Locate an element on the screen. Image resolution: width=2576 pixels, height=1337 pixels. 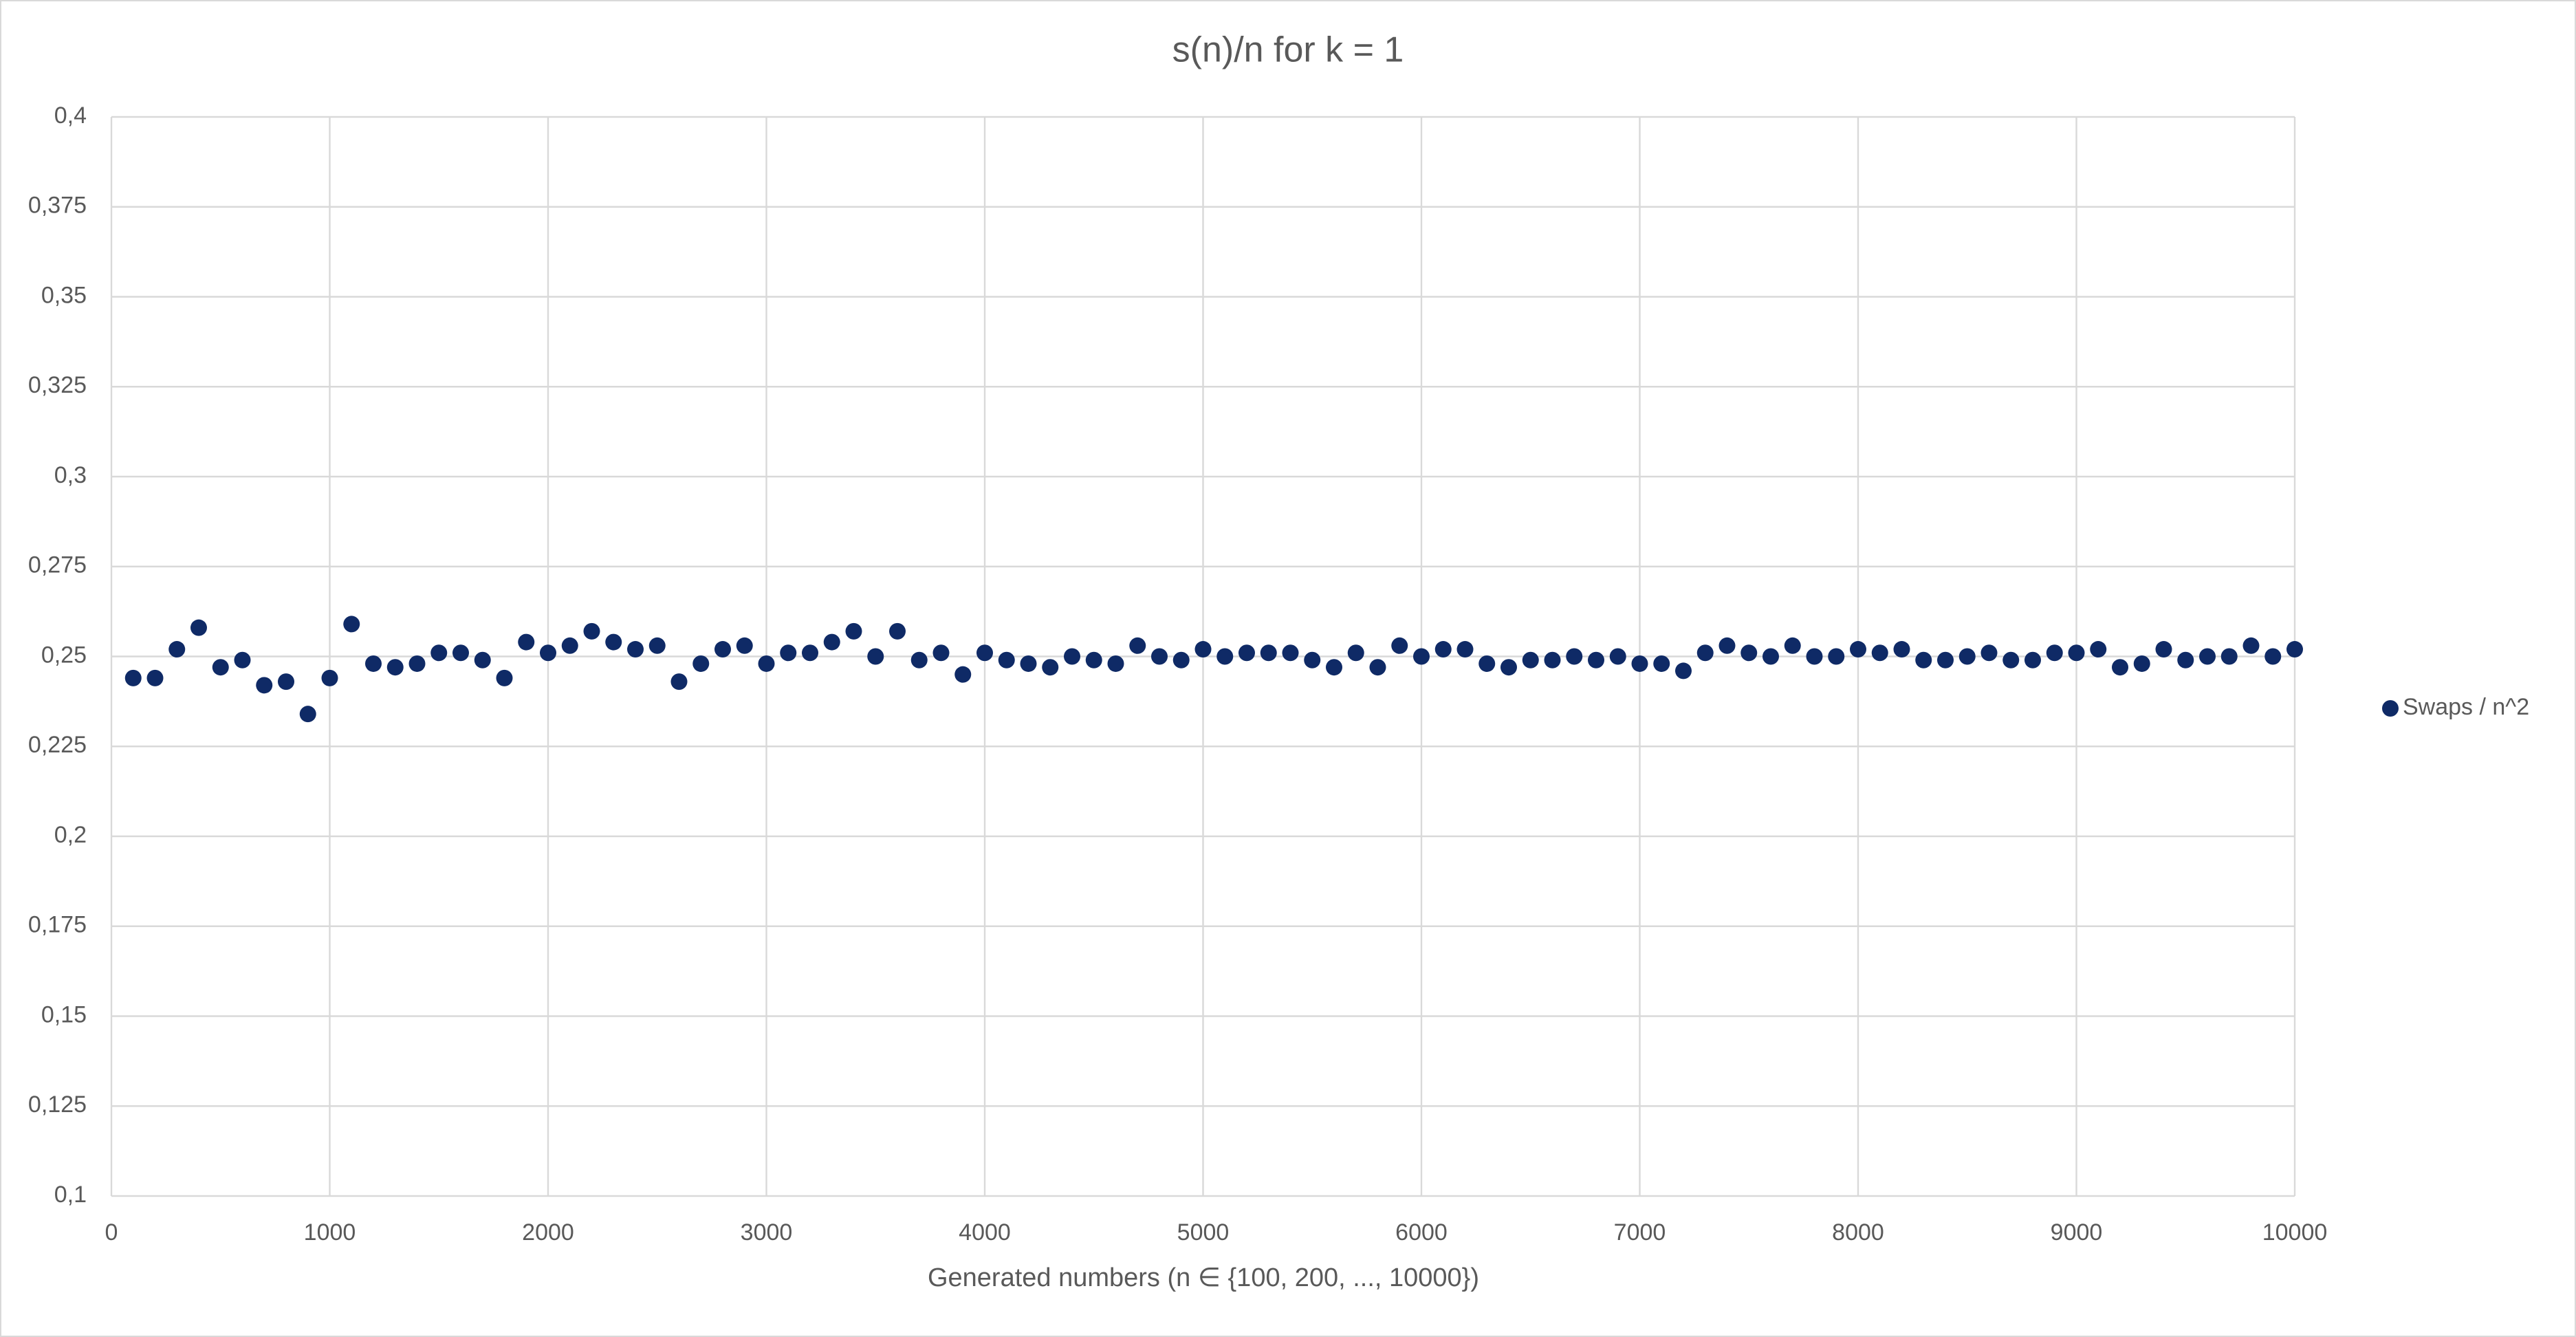
x-tick-label: 5000 is located at coordinates (1203, 1232).